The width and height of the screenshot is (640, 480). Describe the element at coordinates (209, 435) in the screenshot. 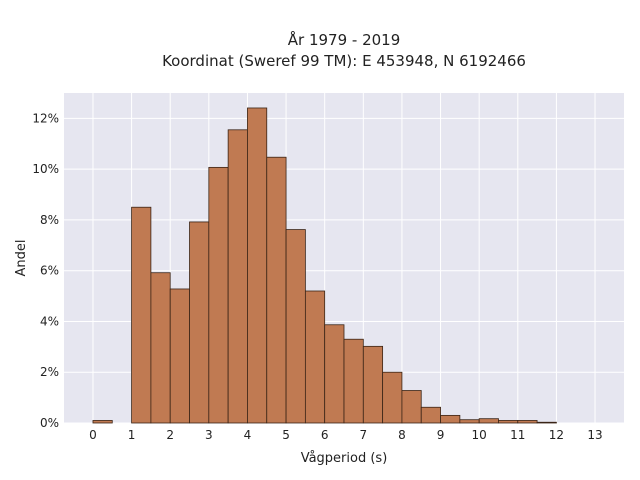

I see `x-tick-label: 3` at that location.